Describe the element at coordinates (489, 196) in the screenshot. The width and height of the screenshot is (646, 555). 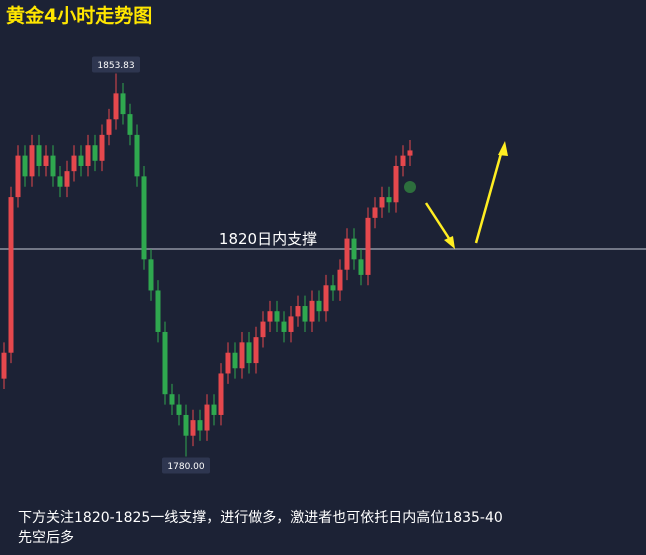
I see `arrow-up` at that location.